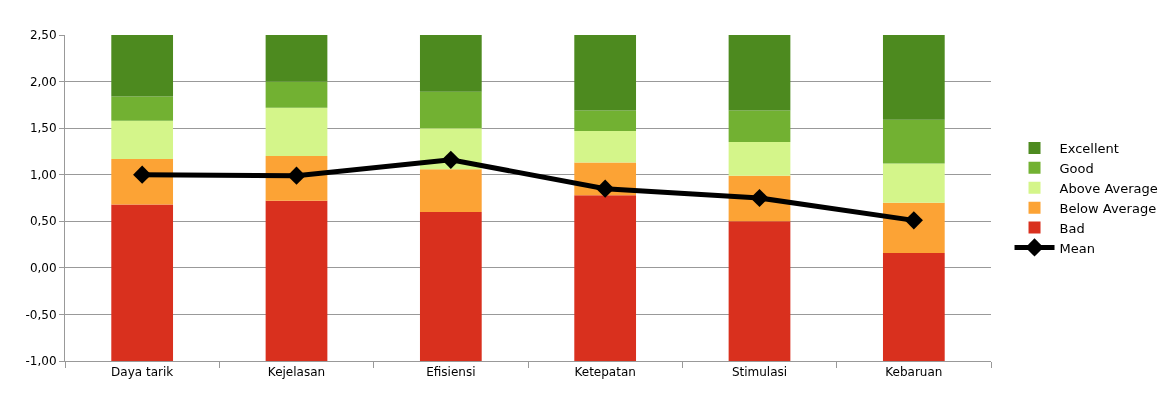 The height and width of the screenshot is (401, 1176). I want to click on x-tick-label: Stimulasi, so click(759, 372).